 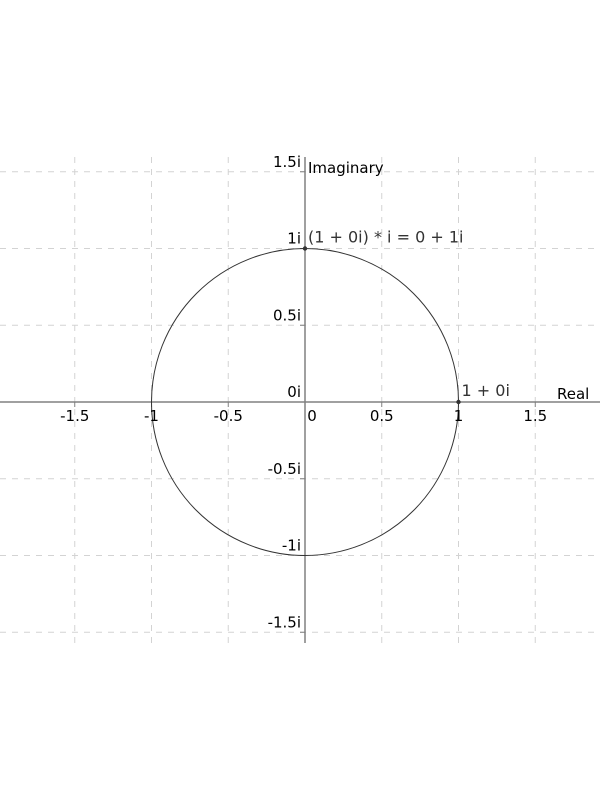 I want to click on x-tick-label: -1, so click(x=151, y=416).